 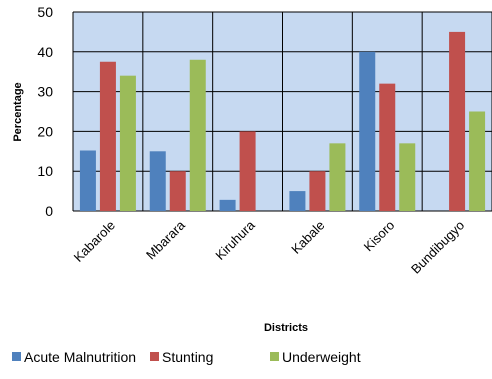 What do you see at coordinates (45, 12) in the screenshot?
I see `y-tick-label: 50` at bounding box center [45, 12].